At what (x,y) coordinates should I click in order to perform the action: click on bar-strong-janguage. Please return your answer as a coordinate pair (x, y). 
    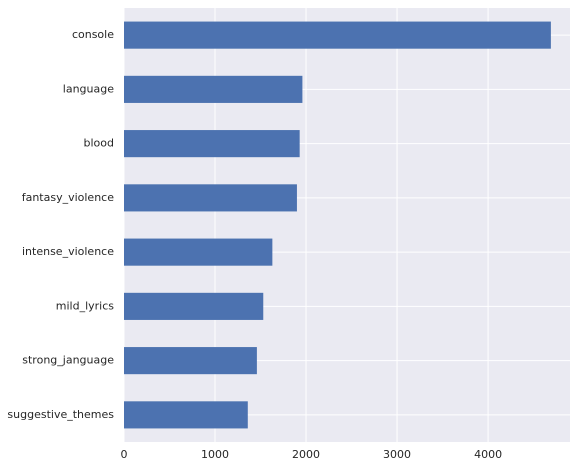
    Looking at the image, I should click on (190, 361).